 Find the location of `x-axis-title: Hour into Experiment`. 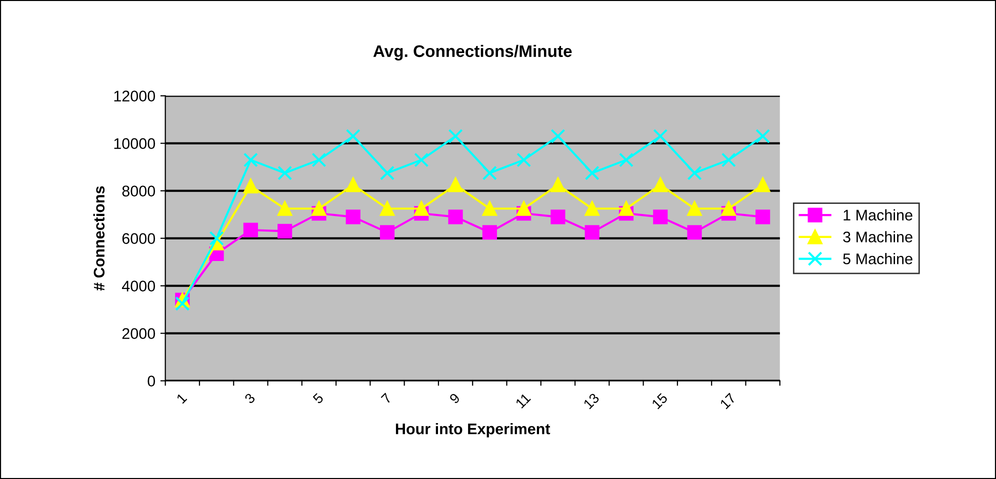

x-axis-title: Hour into Experiment is located at coordinates (473, 430).